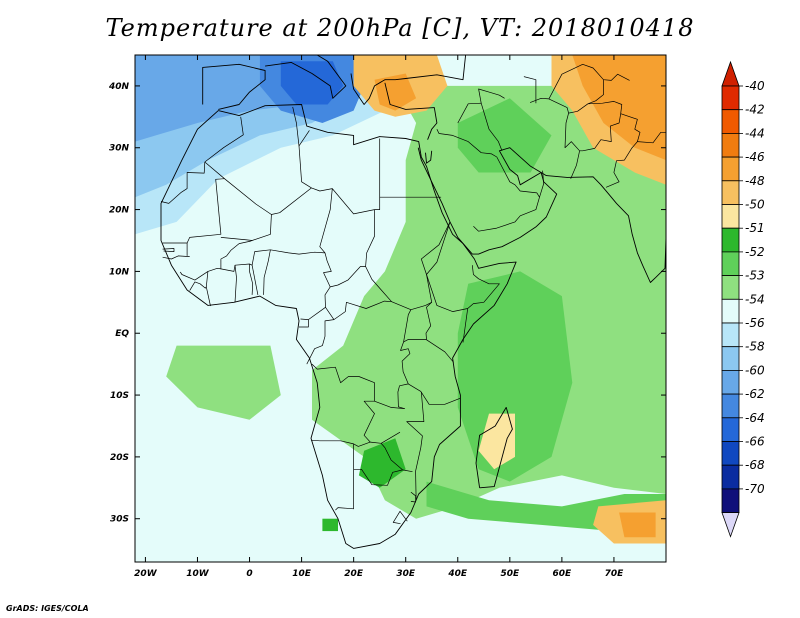 Image resolution: width=800 pixels, height=618 pixels. I want to click on lat-tick-label: 10S, so click(119, 396).